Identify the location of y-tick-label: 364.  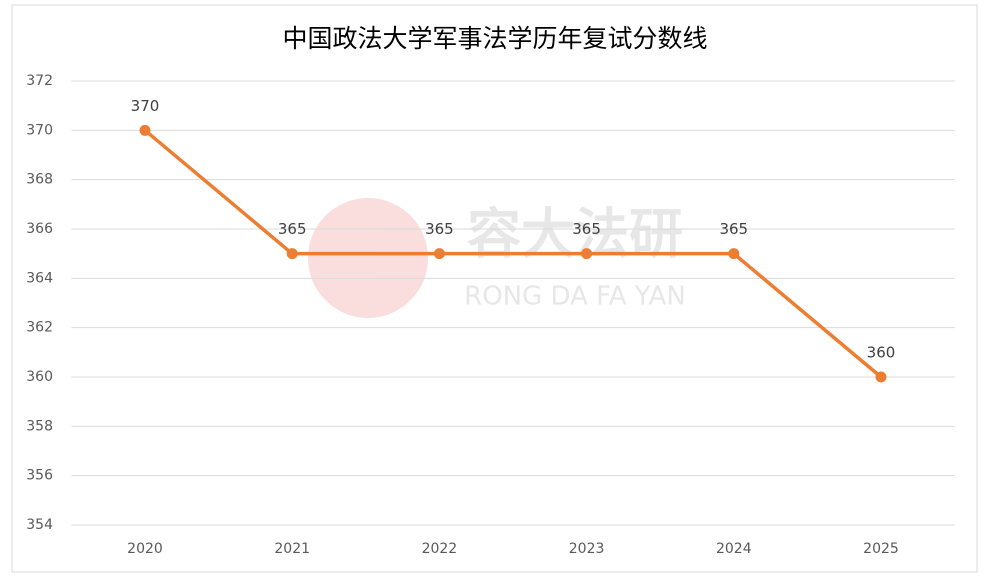
(39, 278).